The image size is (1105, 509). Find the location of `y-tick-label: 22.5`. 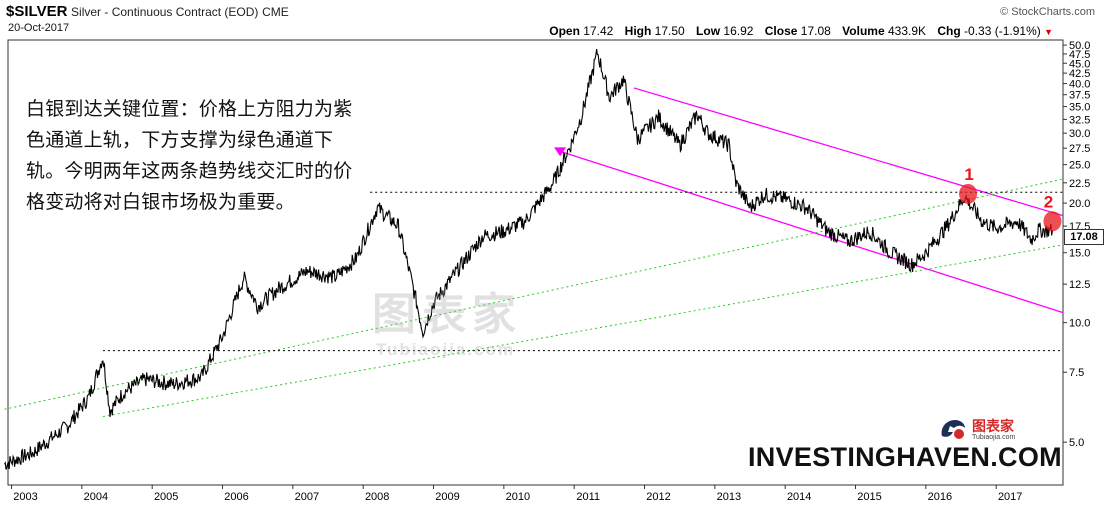

y-tick-label: 22.5 is located at coordinates (1079, 184).